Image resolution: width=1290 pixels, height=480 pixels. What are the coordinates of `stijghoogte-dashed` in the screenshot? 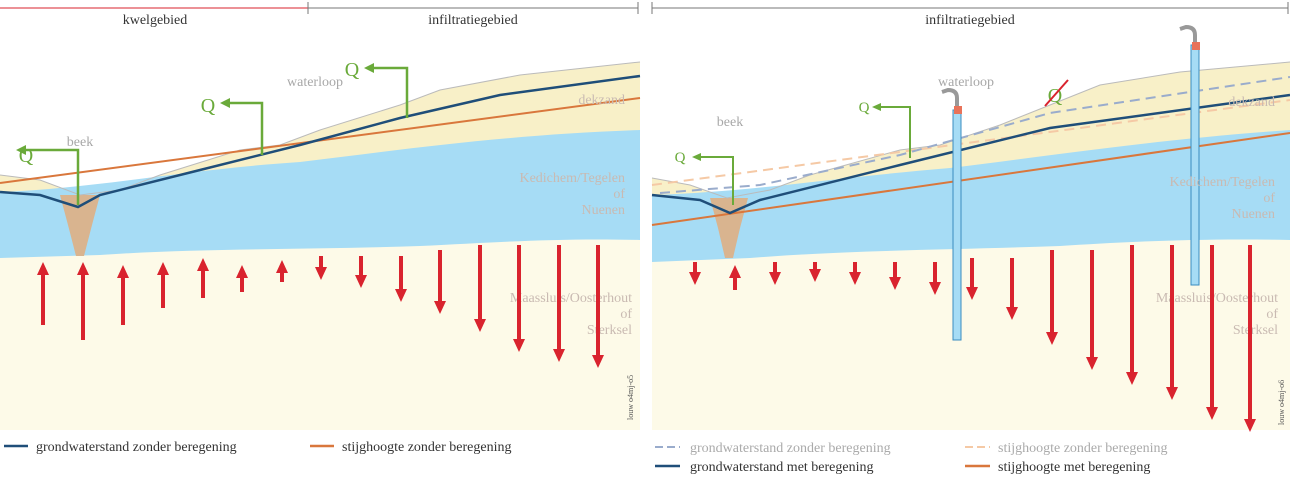 It's located at (970, 142).